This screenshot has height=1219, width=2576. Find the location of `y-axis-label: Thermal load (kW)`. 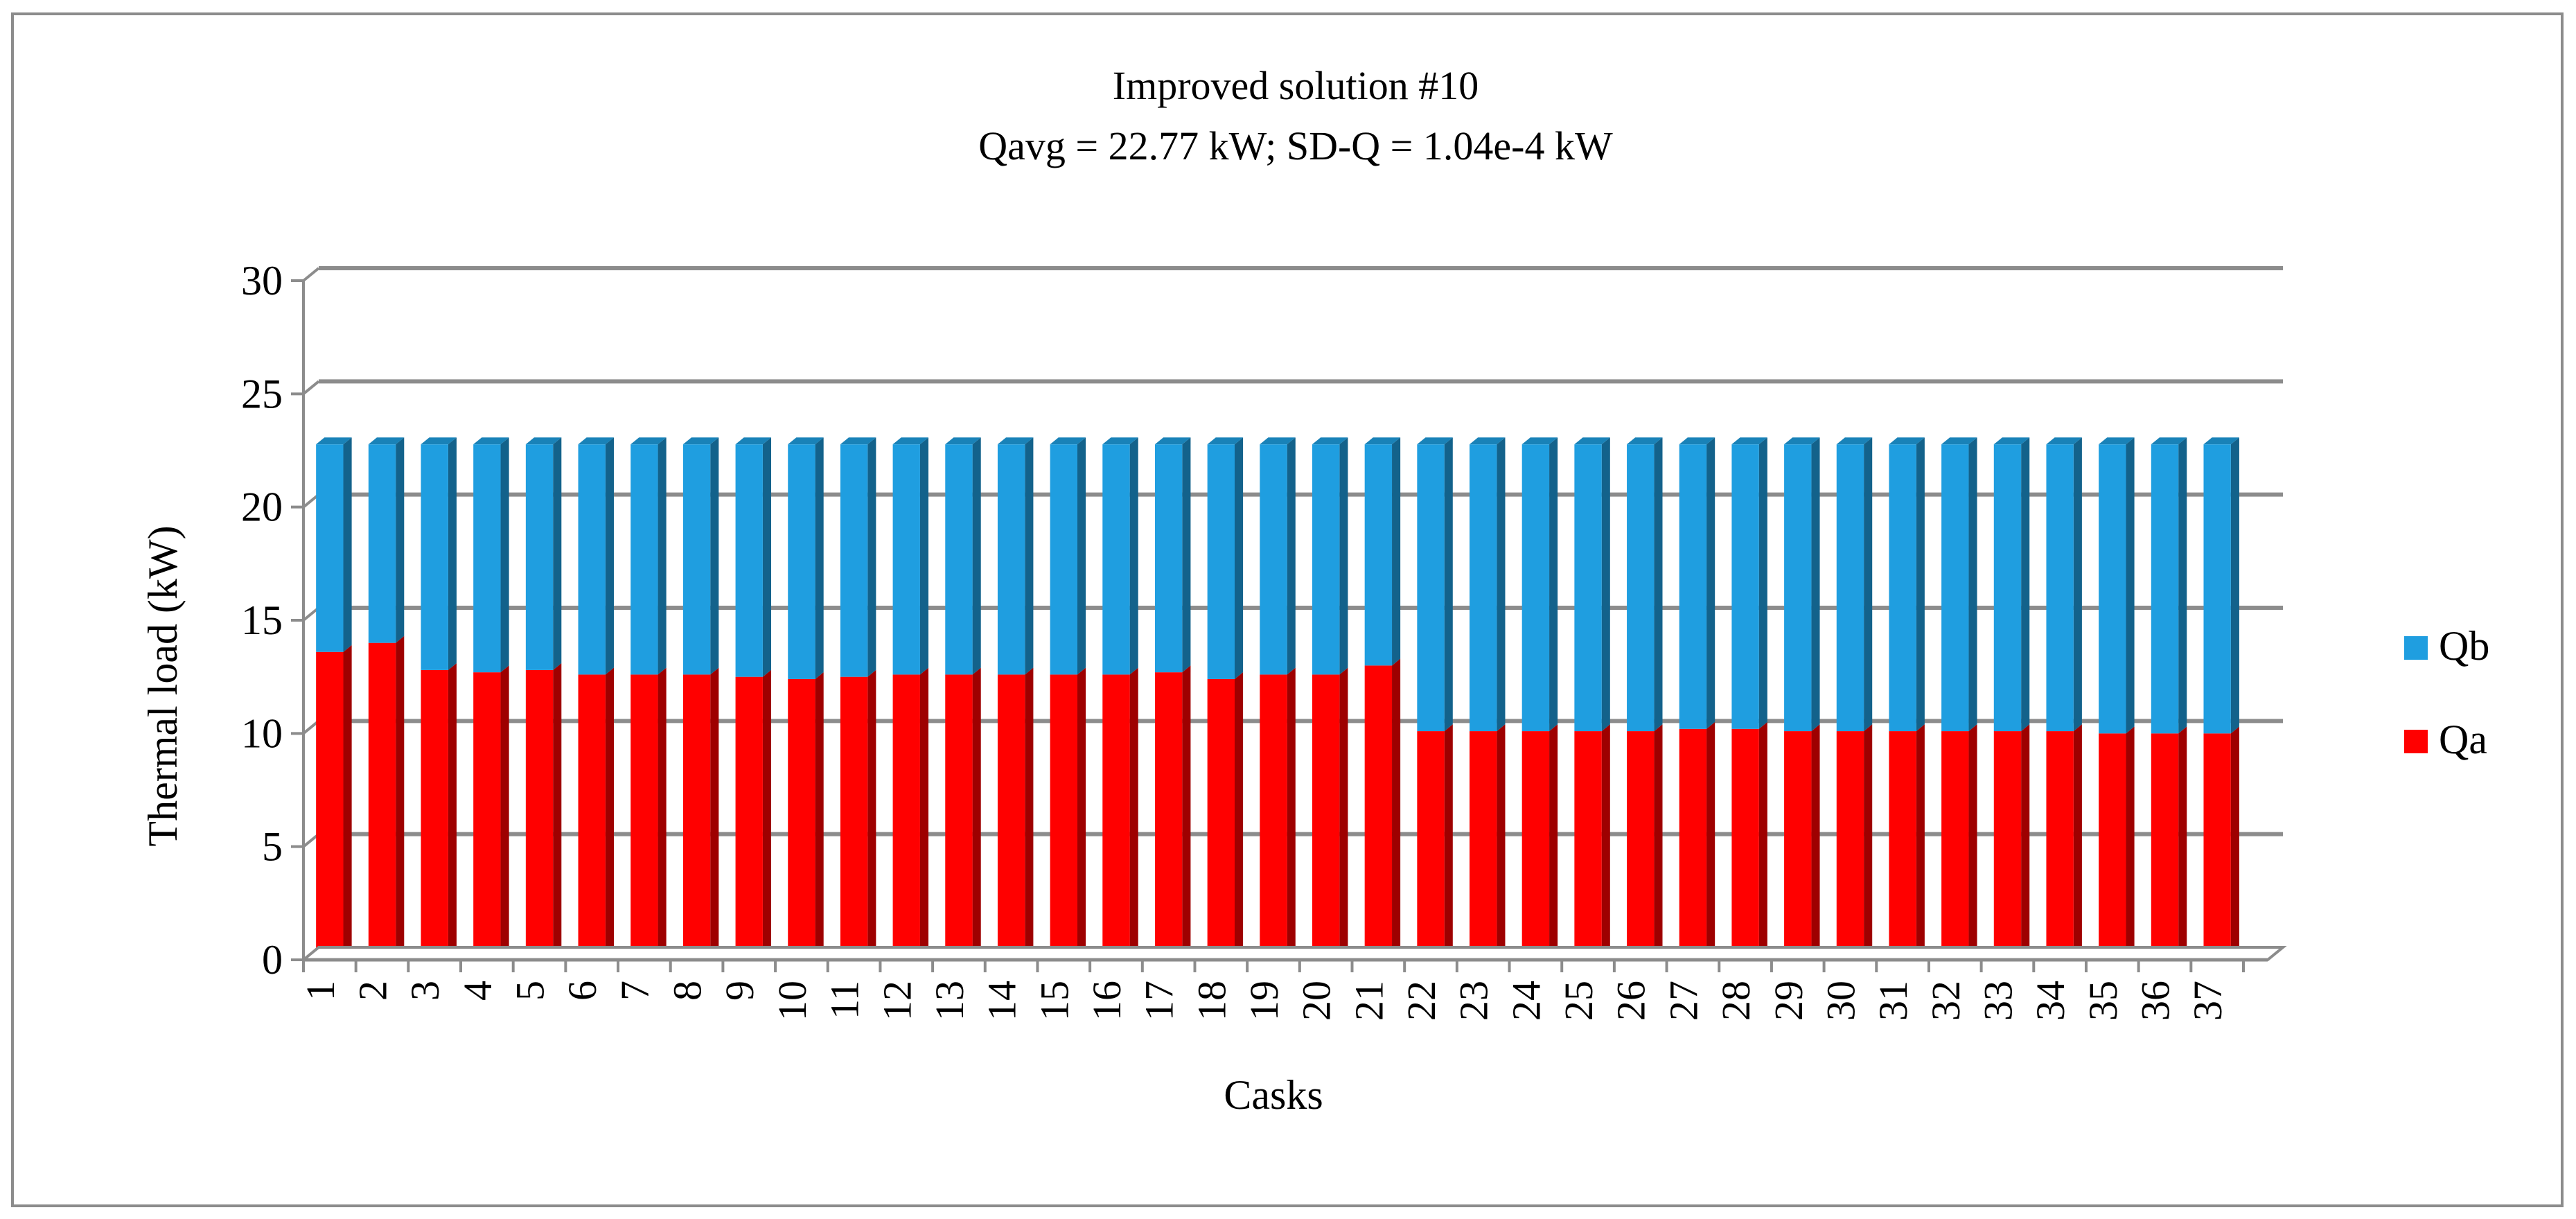

y-axis-label: Thermal load (kW) is located at coordinates (163, 685).